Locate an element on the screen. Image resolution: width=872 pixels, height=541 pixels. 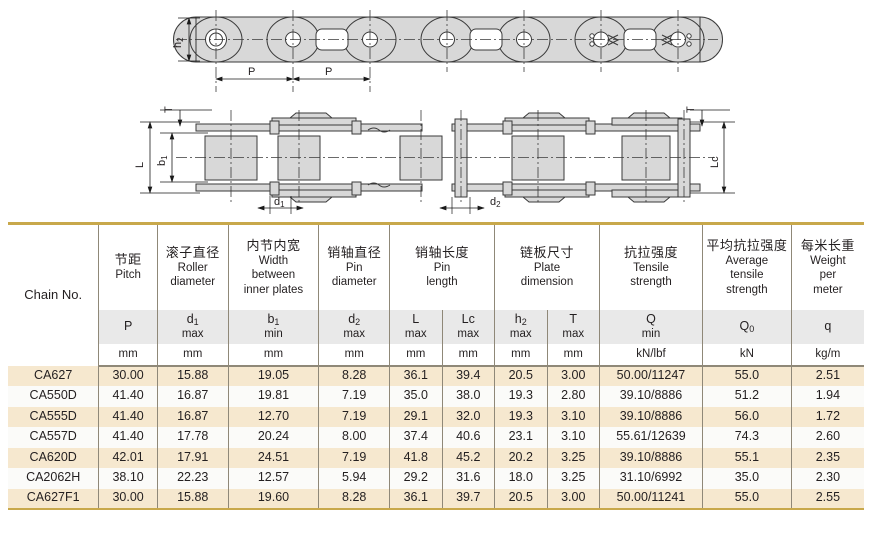
header-symbol-Q0: Q0 is located at coordinates (746, 326).